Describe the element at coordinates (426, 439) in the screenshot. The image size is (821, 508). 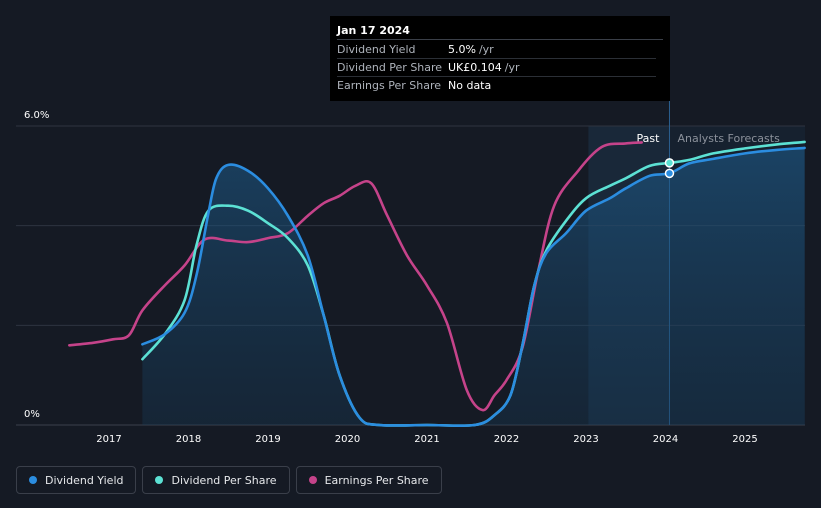
I see `x-tick-label: 2021` at that location.